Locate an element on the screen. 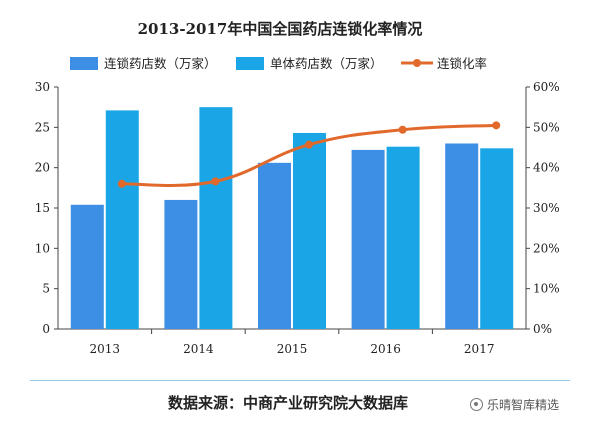 The image size is (604, 432). watermark: 乐晴智库精选 is located at coordinates (514, 404).